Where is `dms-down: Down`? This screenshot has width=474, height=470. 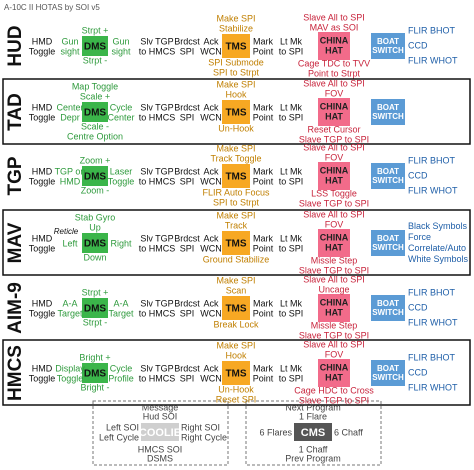 dms-down: Down is located at coordinates (94, 257).